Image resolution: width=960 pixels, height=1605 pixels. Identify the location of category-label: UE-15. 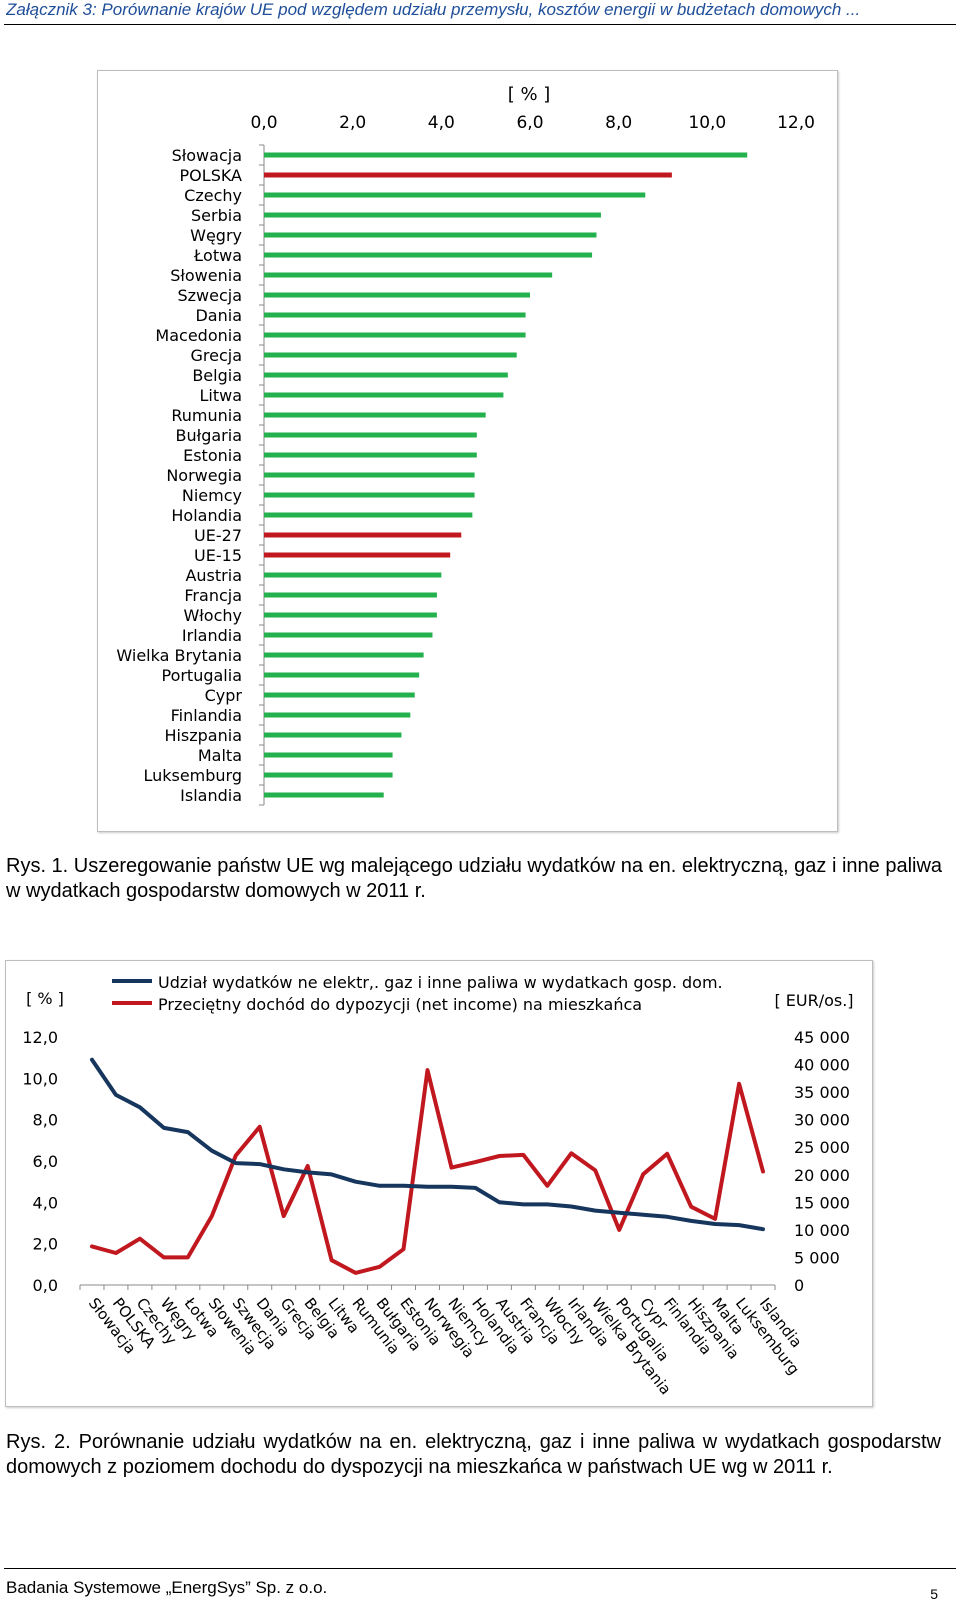
(218, 555).